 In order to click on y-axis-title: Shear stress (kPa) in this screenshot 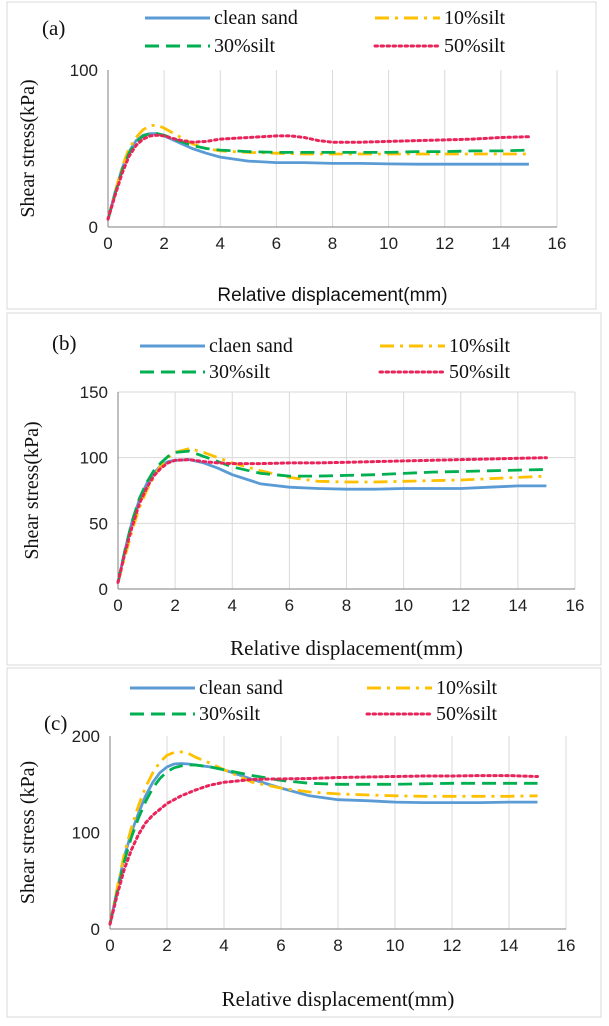, I will do `click(28, 832)`.